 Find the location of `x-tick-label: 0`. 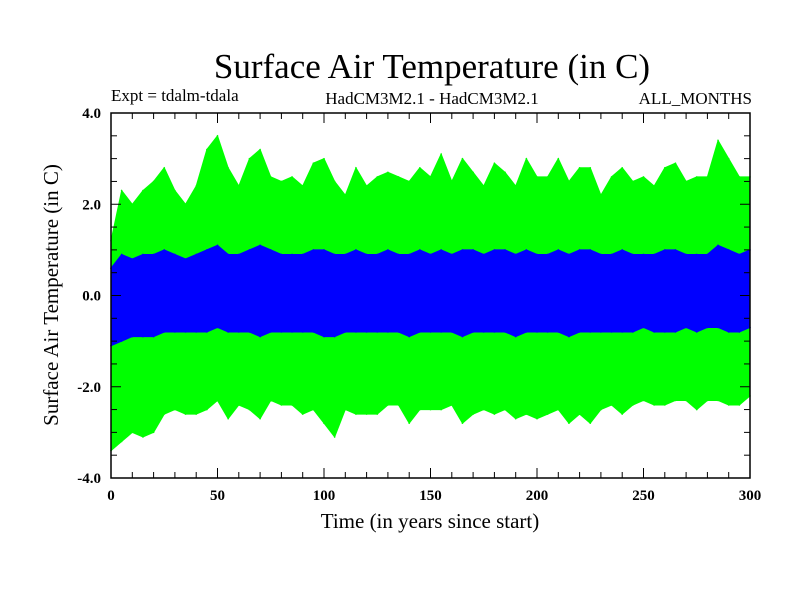

x-tick-label: 0 is located at coordinates (111, 496).